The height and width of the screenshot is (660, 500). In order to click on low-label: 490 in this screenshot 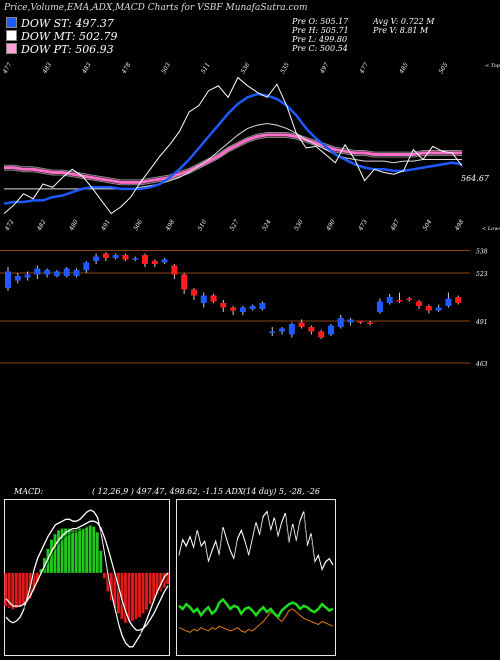, I will do `click(331, 225)`.